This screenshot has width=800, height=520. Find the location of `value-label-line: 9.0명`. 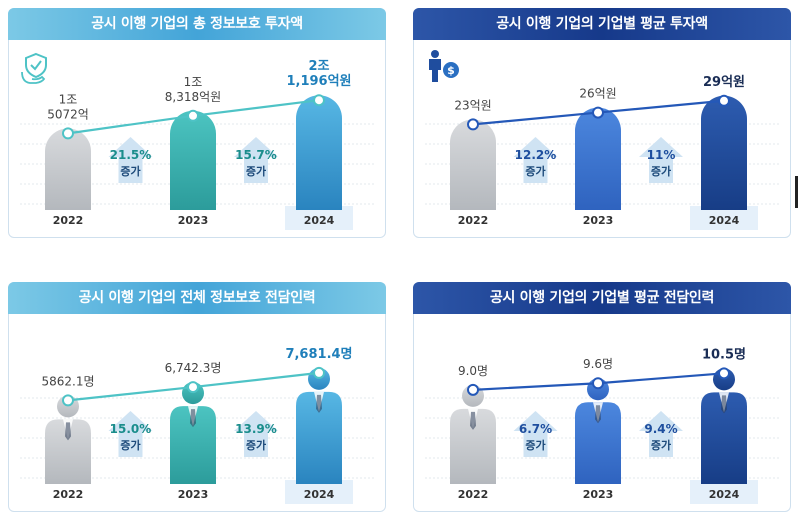

value-label-line: 9.0명 is located at coordinates (473, 371).